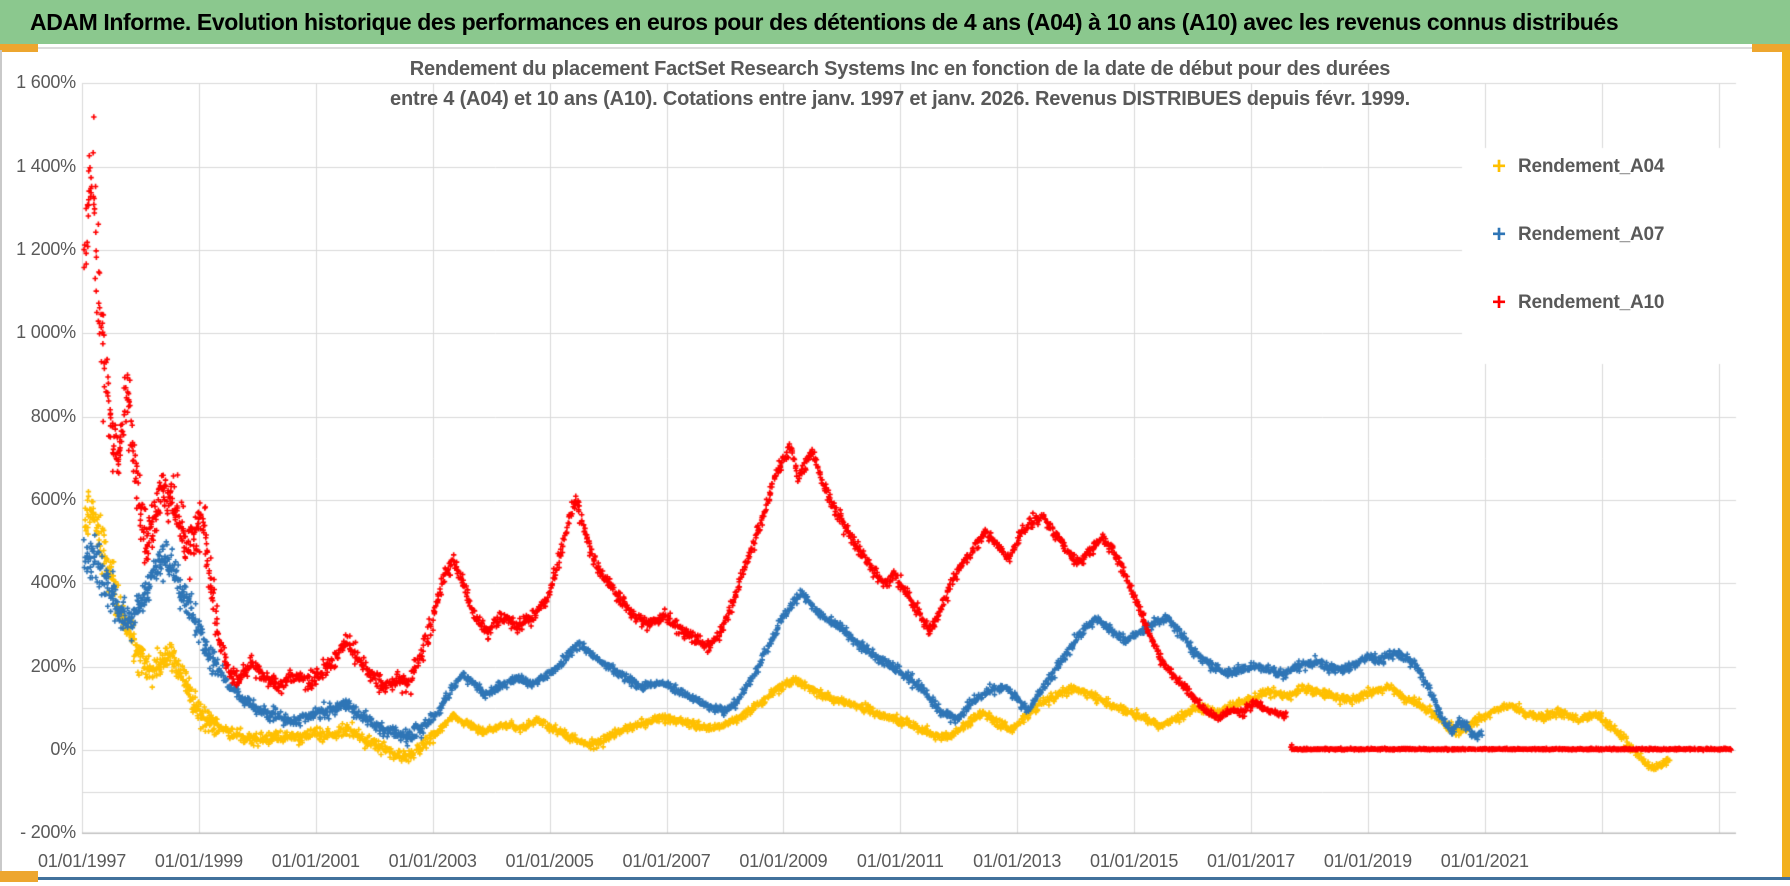  What do you see at coordinates (1591, 234) in the screenshot?
I see `legend-item-label: Rendement_A07` at bounding box center [1591, 234].